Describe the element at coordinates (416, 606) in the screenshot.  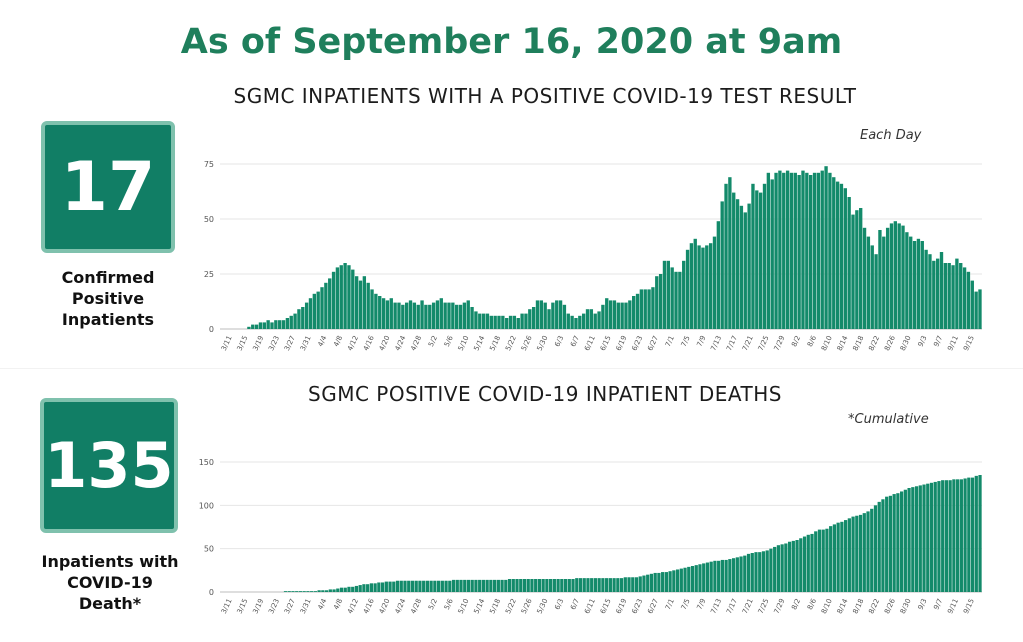
I see `x-tick-label: 4/28` at that location.